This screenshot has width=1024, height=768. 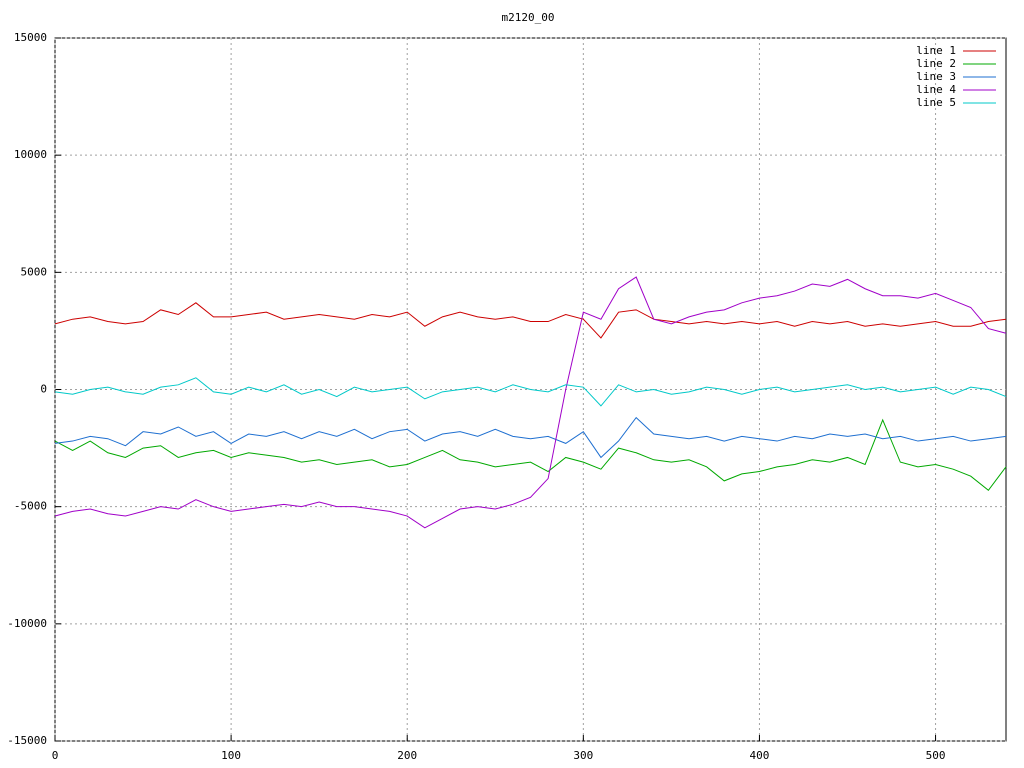 What do you see at coordinates (936, 89) in the screenshot?
I see `legend-label: line 4` at bounding box center [936, 89].